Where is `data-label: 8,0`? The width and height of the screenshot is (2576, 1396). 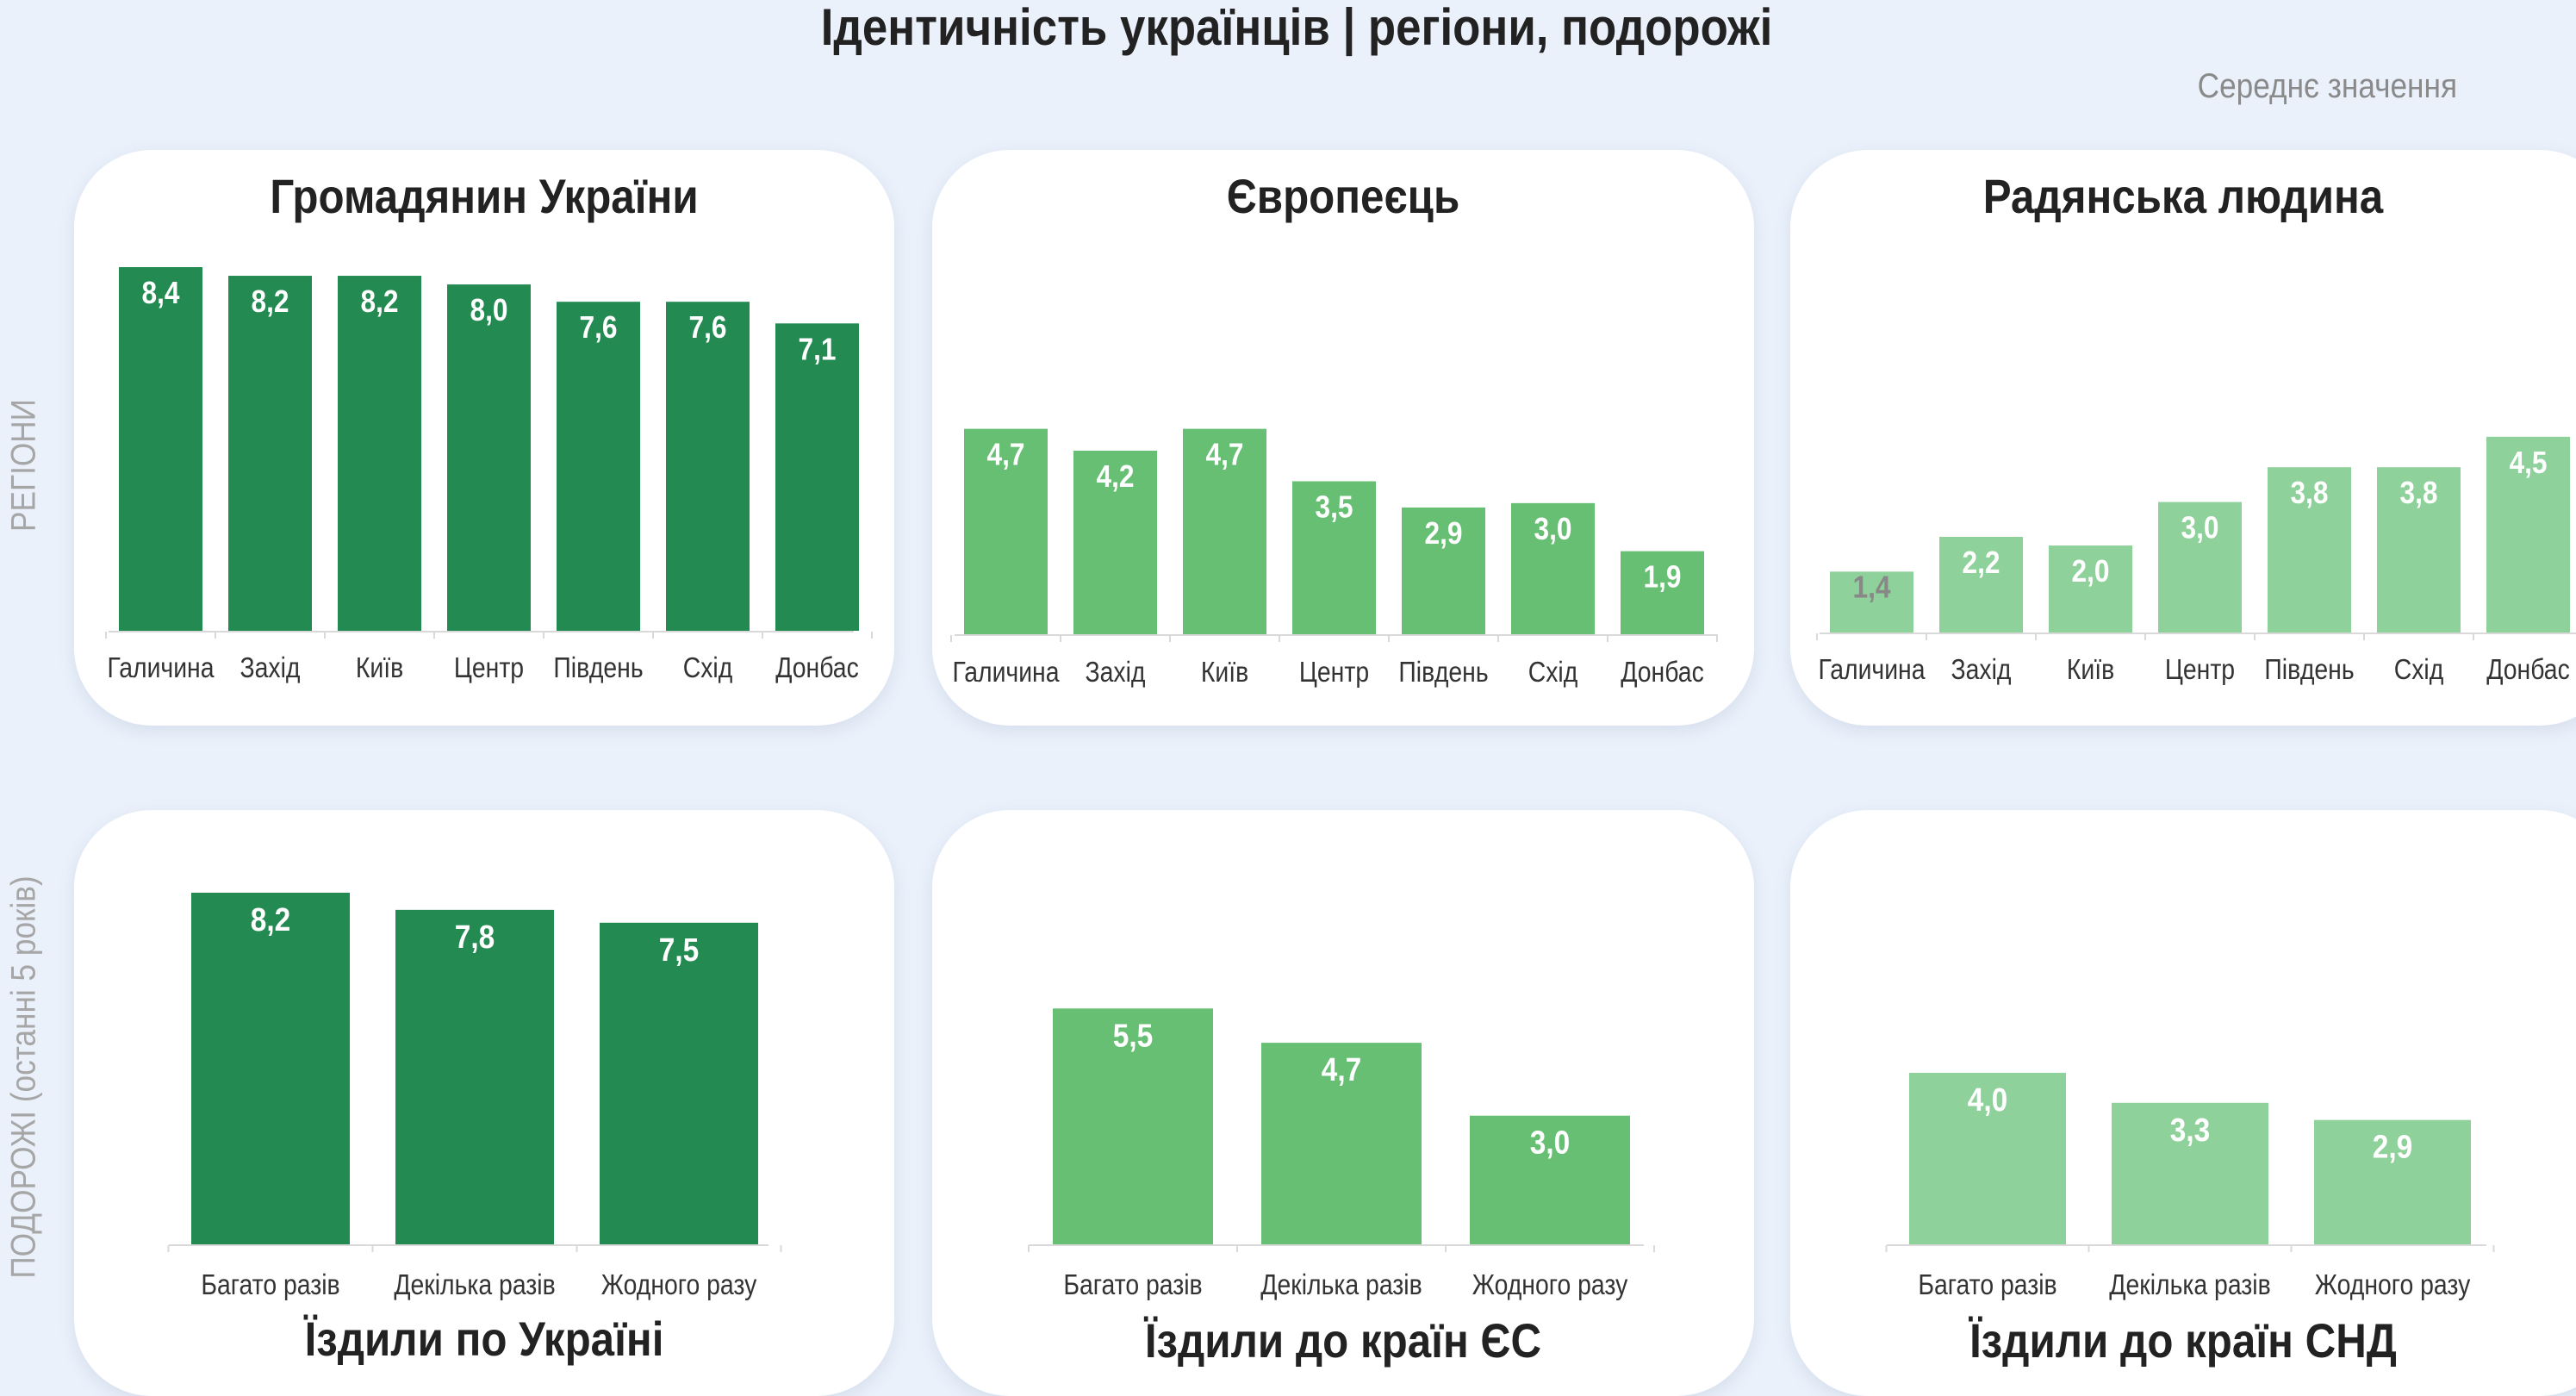 data-label: 8,0 is located at coordinates (489, 310).